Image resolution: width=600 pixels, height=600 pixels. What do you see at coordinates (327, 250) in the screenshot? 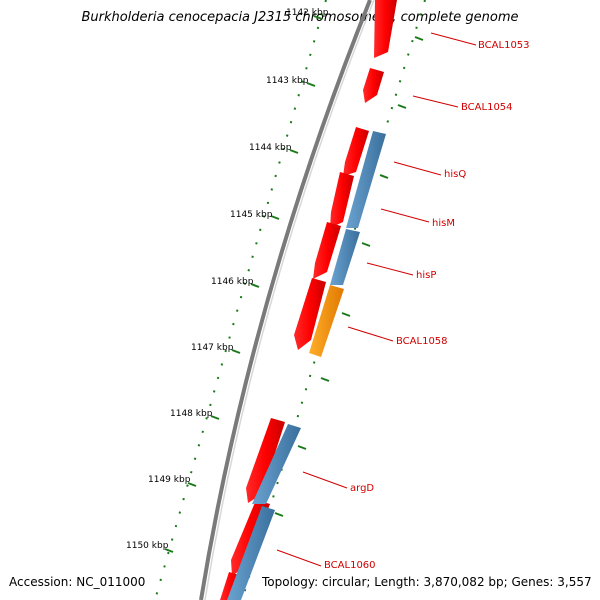
I see `gene-hisP-arrow` at bounding box center [327, 250].